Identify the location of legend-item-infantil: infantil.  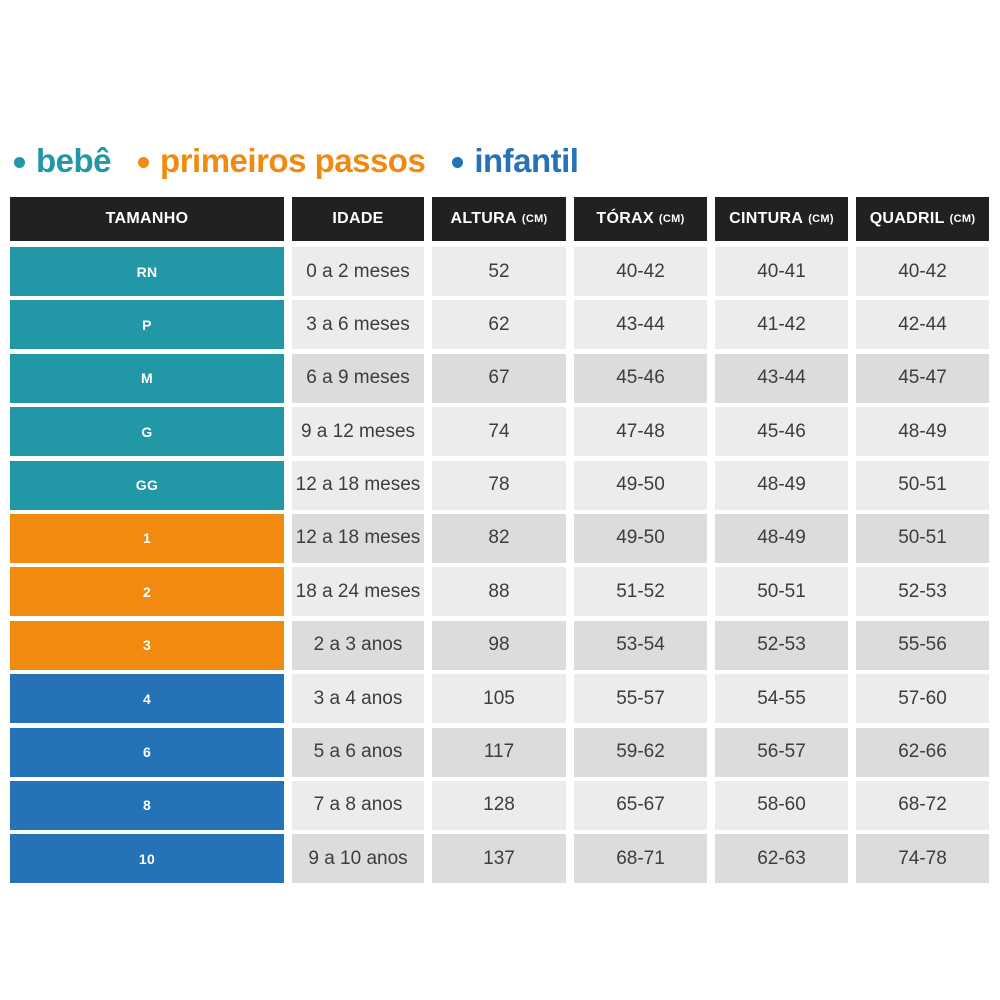
(515, 160).